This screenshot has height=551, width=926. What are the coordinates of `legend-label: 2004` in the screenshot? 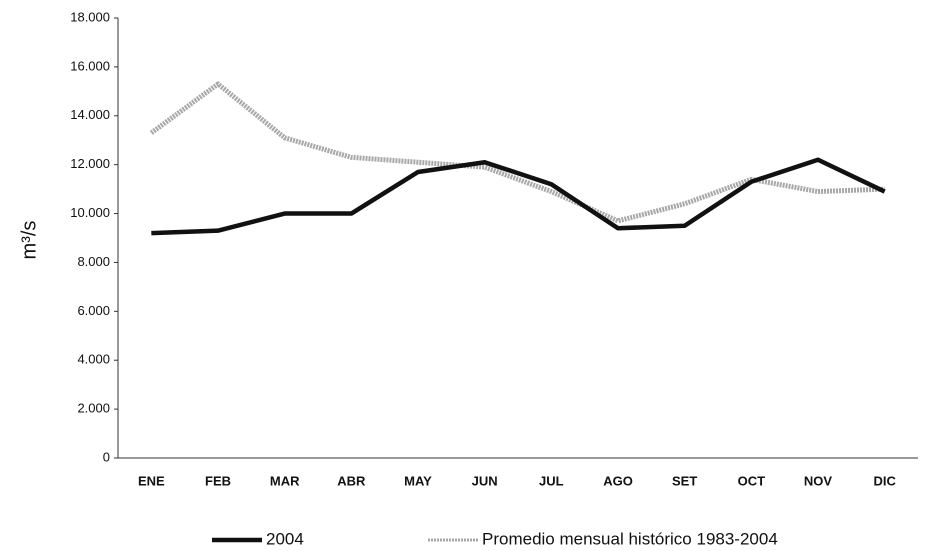 It's located at (285, 538).